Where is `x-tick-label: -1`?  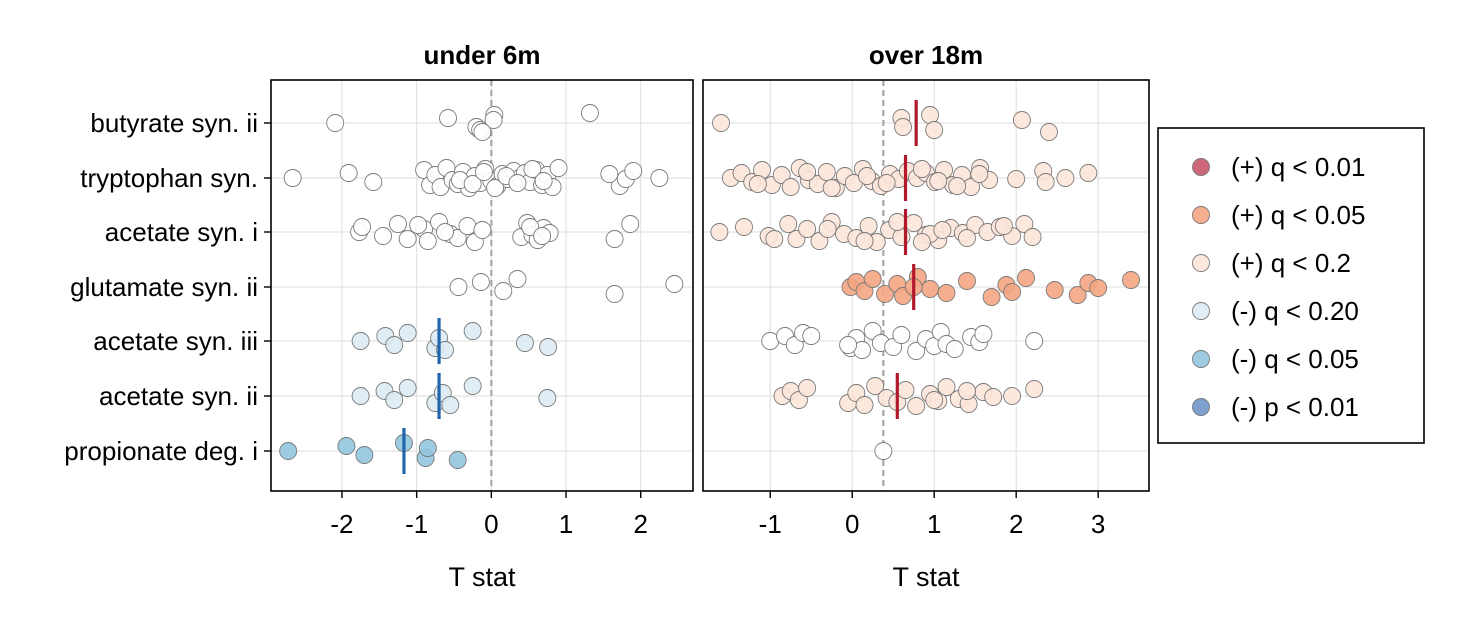 x-tick-label: -1 is located at coordinates (770, 524).